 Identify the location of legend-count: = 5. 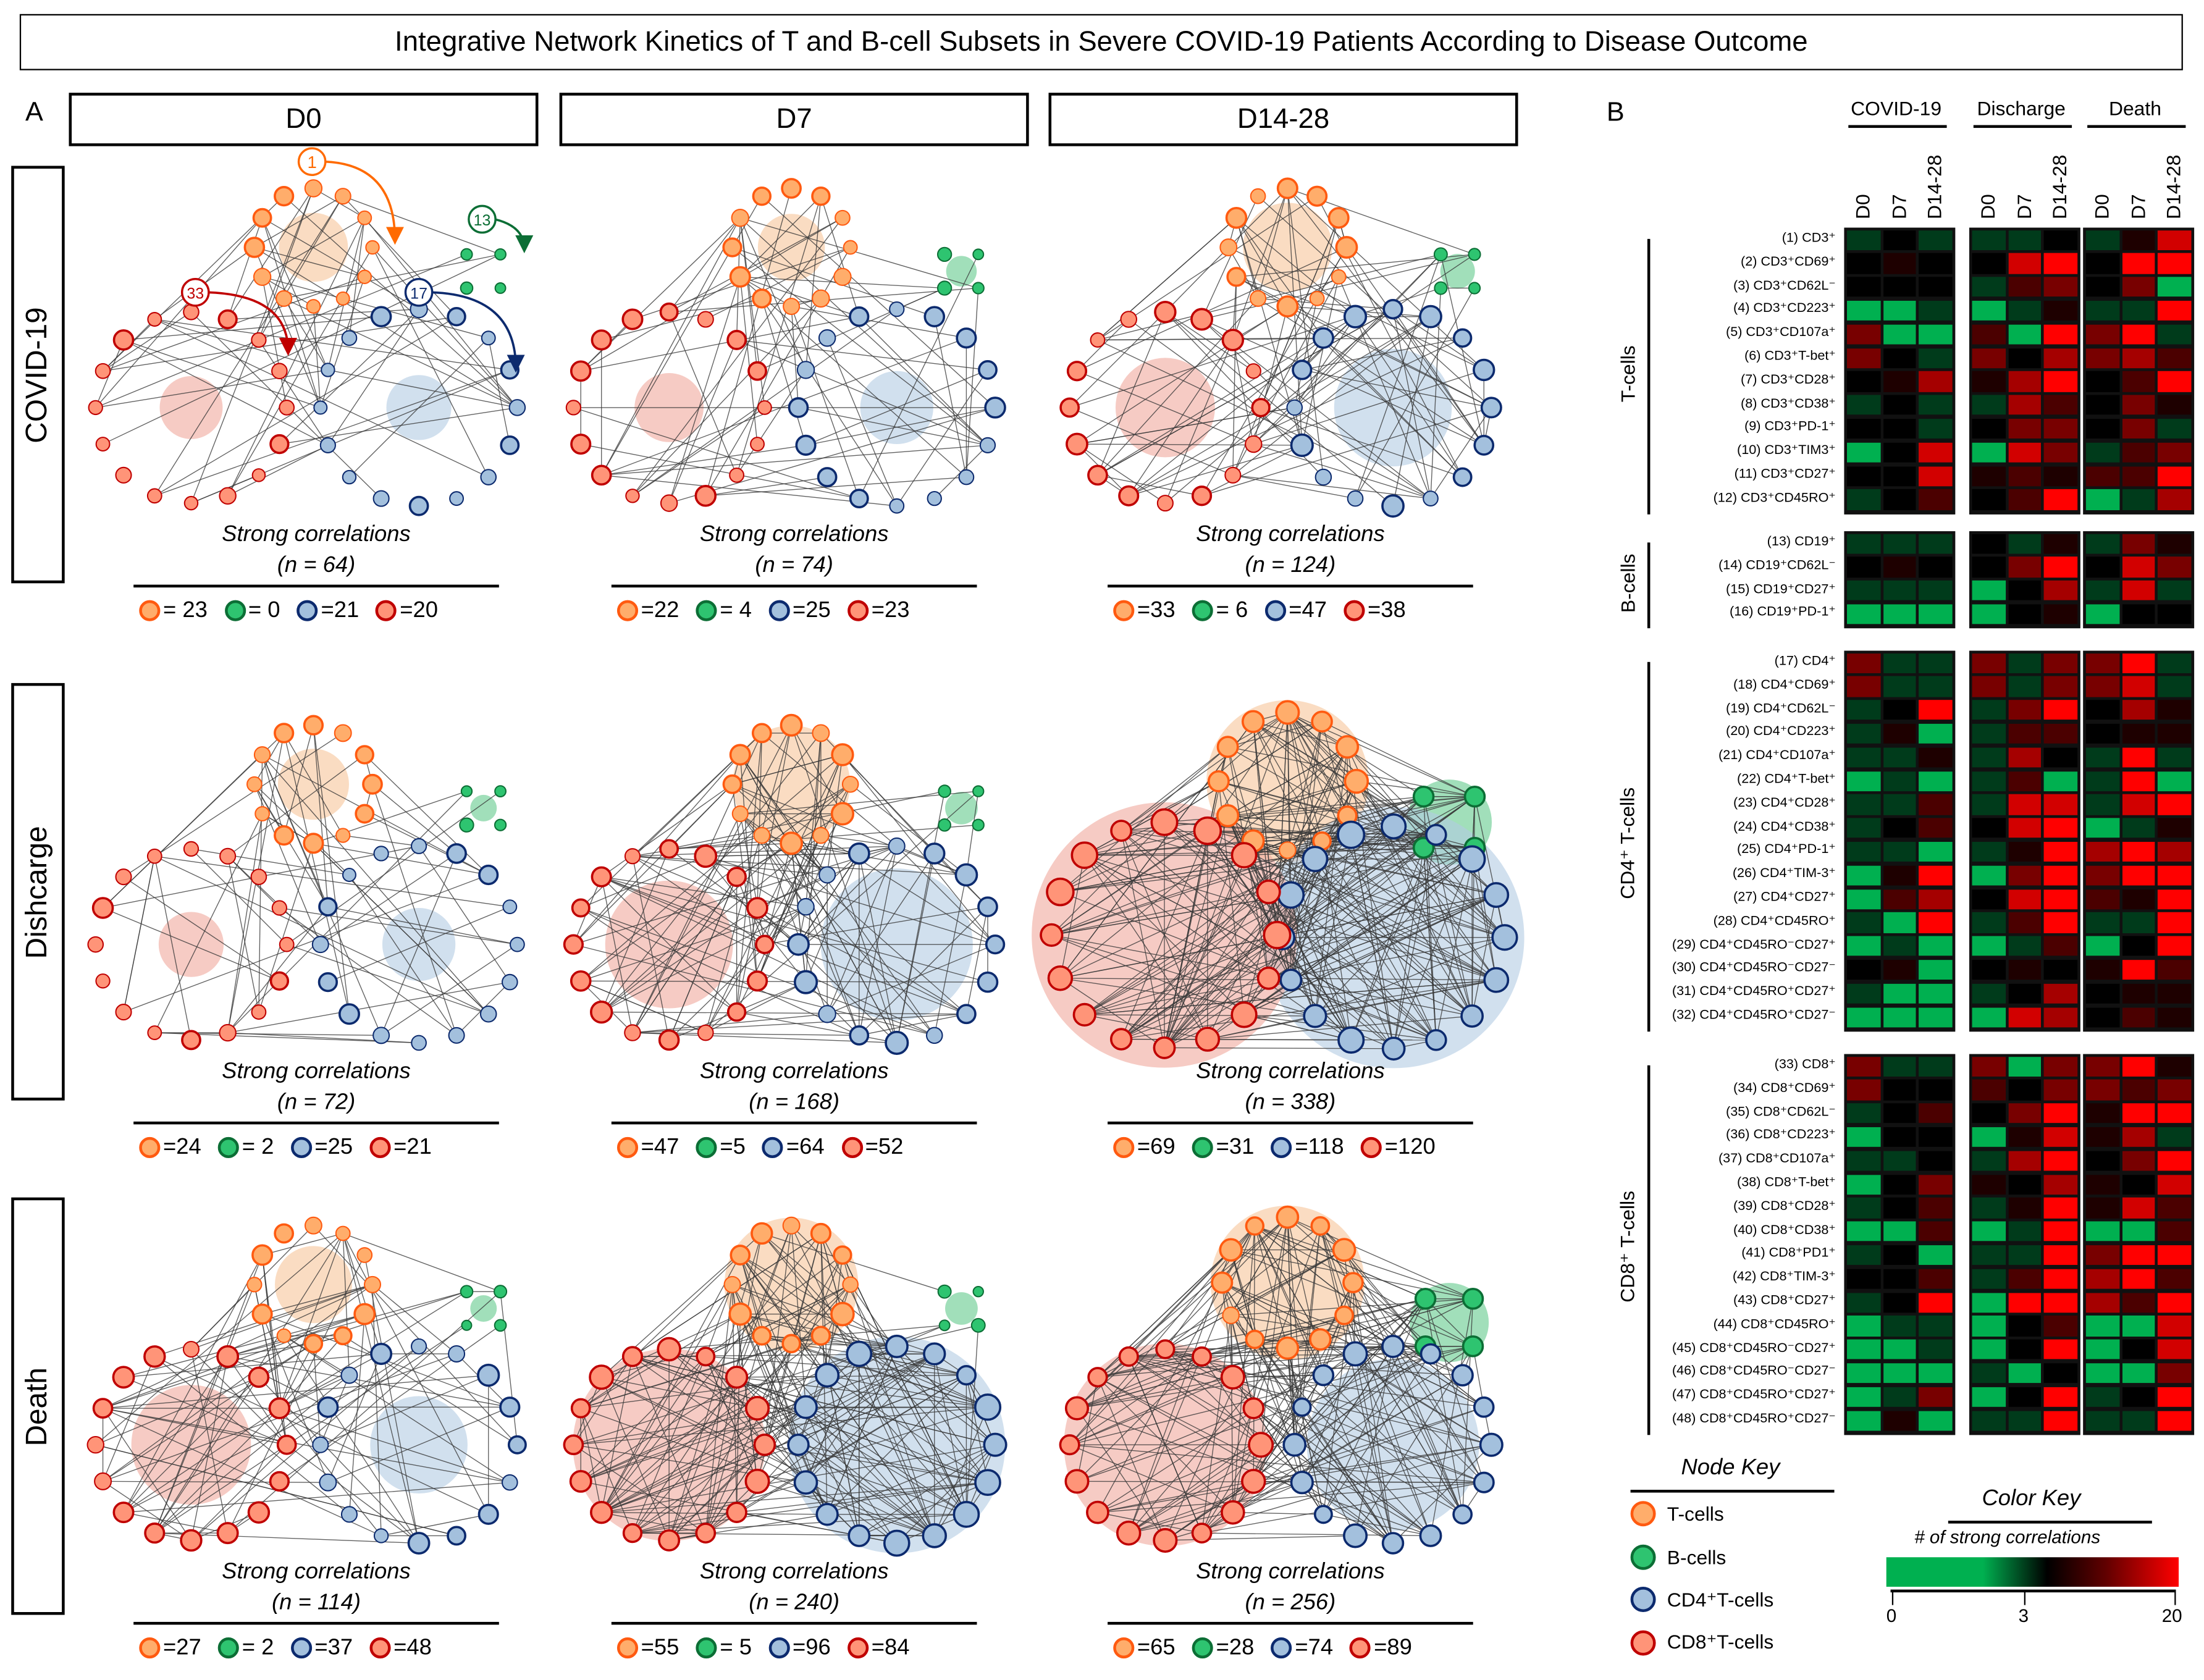
(736, 1648).